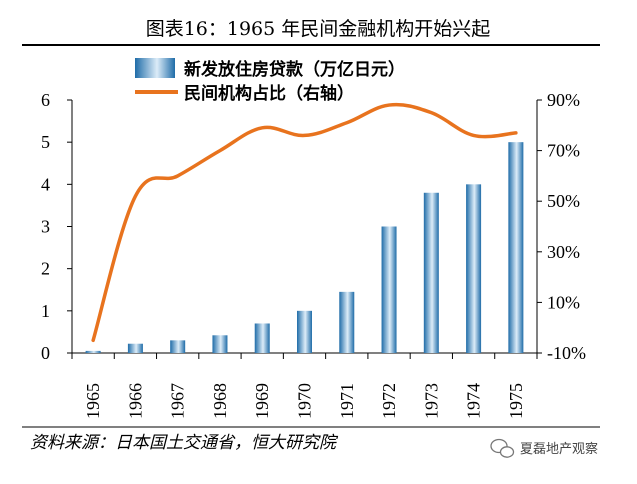  What do you see at coordinates (563, 302) in the screenshot?
I see `right-tick-label: 10%` at bounding box center [563, 302].